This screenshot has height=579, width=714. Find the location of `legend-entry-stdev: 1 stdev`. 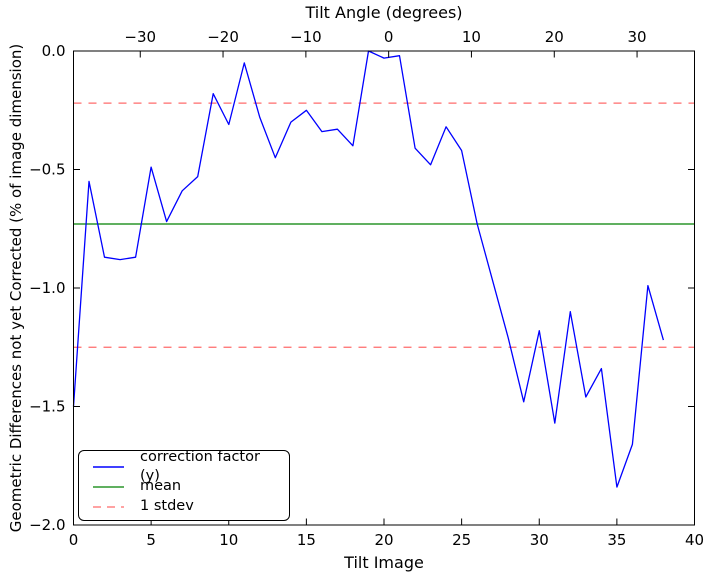

legend-entry-stdev: 1 stdev is located at coordinates (187, 506).